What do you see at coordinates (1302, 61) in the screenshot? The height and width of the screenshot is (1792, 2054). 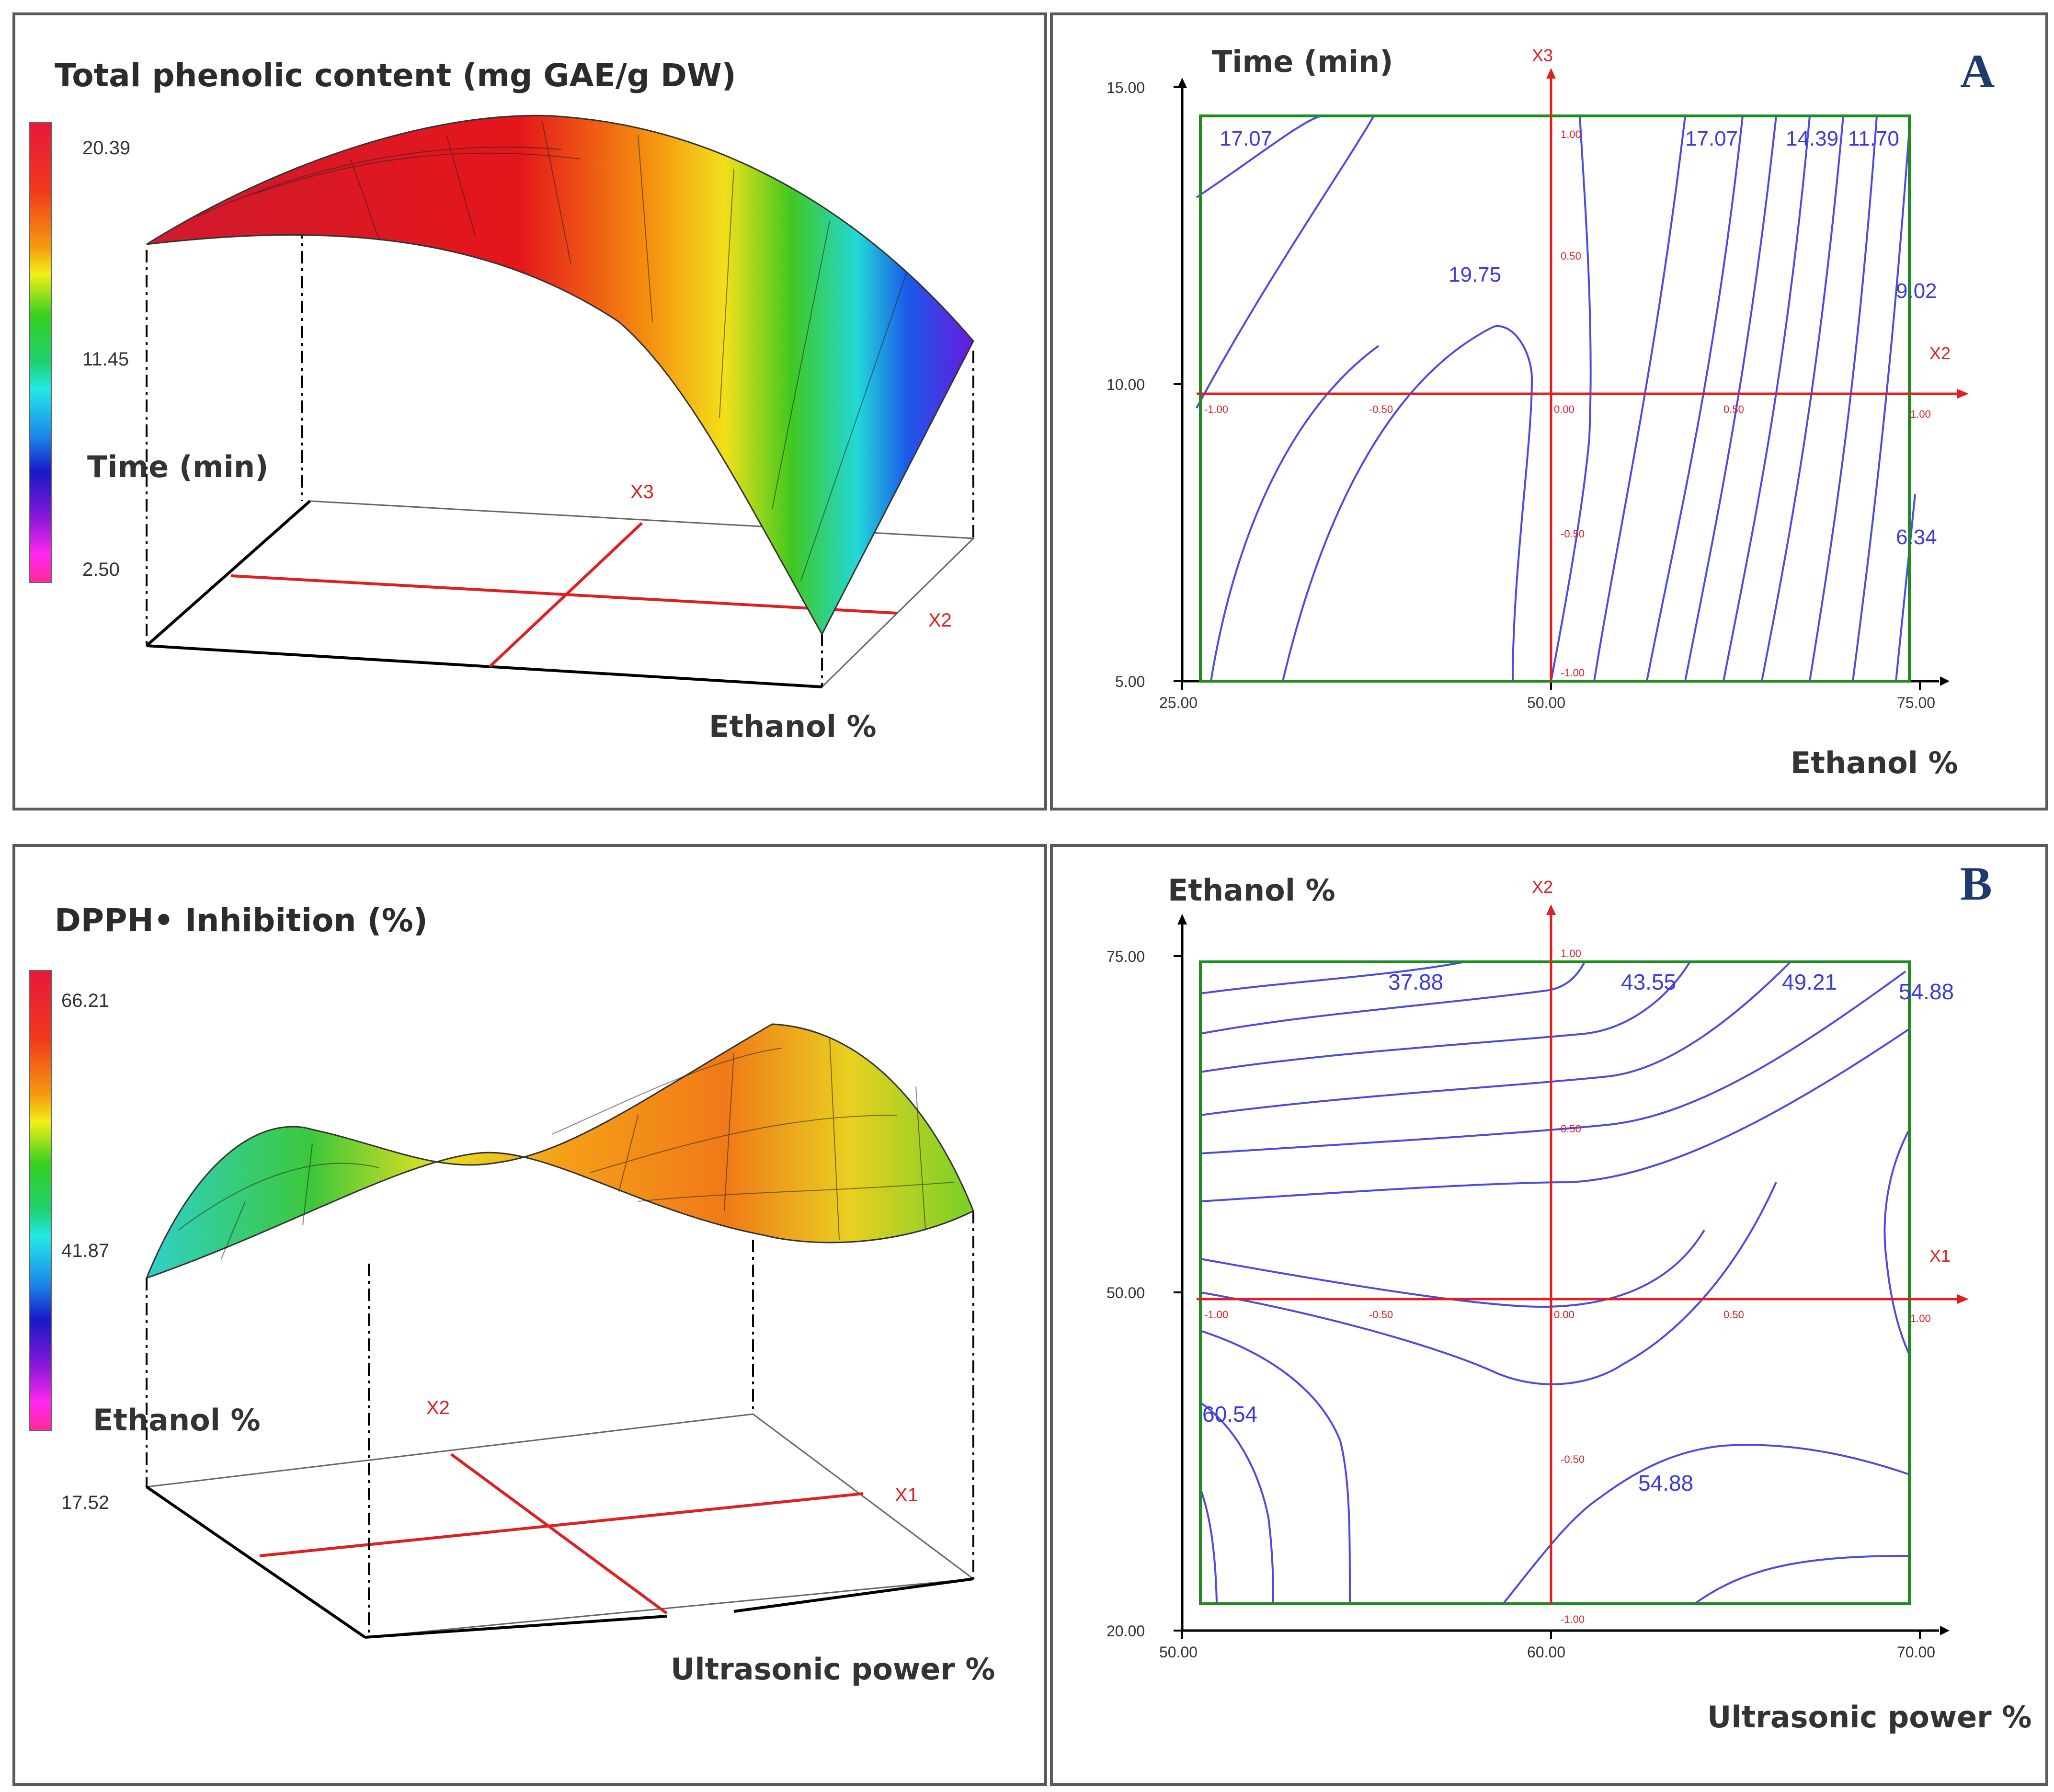 I see `contour-a-y-label: Time (min)` at bounding box center [1302, 61].